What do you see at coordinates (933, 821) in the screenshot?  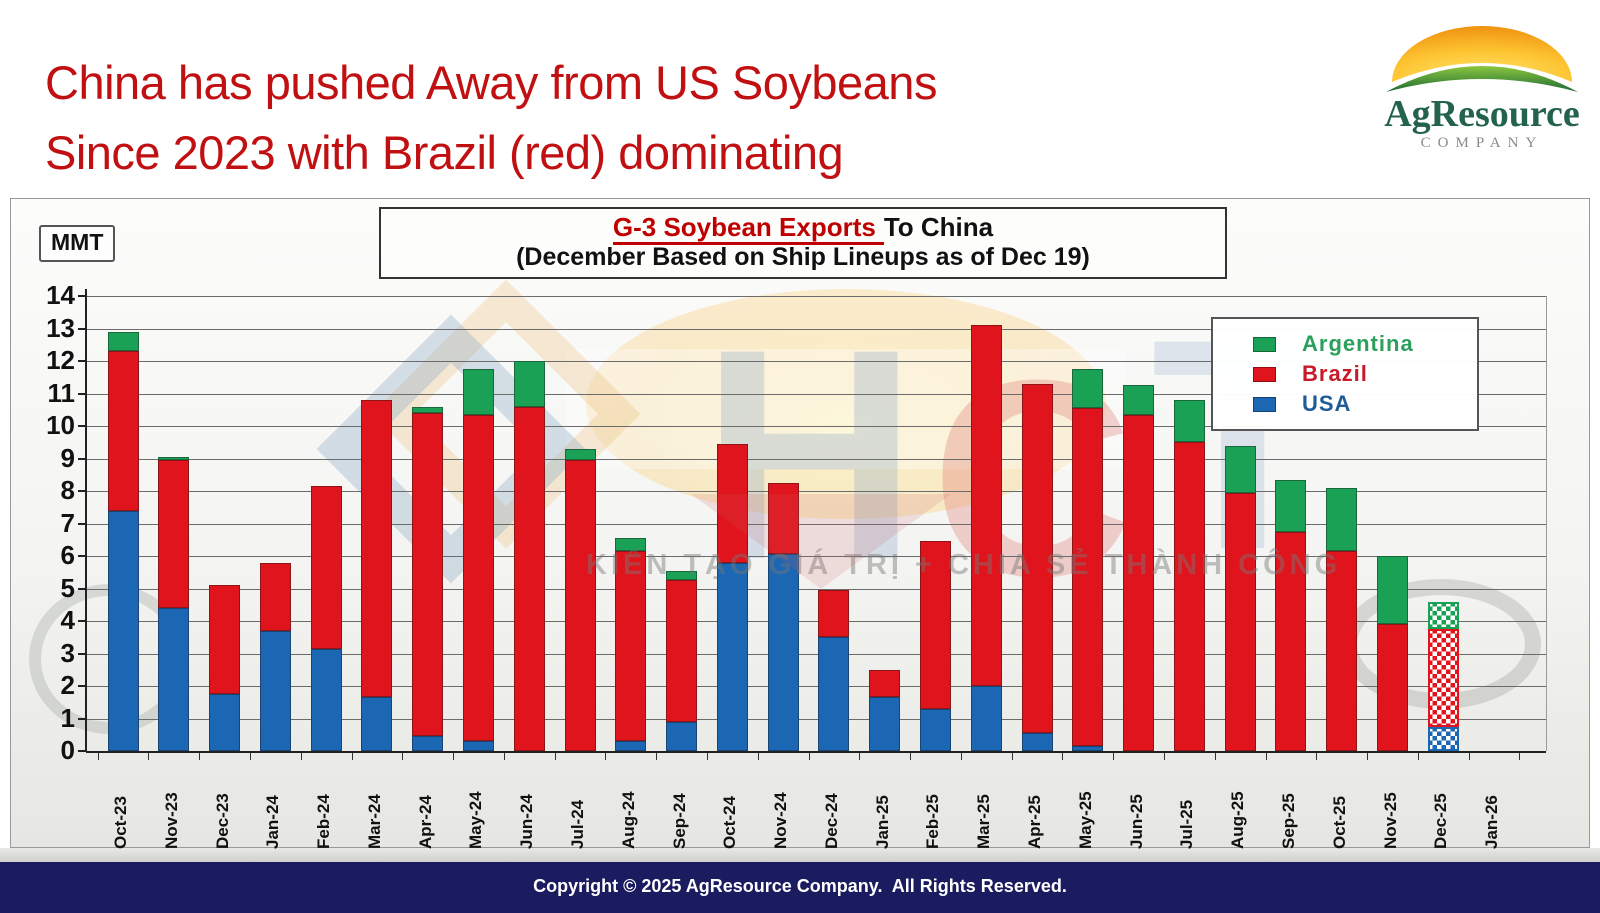 I see `x-axis-label: Feb-25` at bounding box center [933, 821].